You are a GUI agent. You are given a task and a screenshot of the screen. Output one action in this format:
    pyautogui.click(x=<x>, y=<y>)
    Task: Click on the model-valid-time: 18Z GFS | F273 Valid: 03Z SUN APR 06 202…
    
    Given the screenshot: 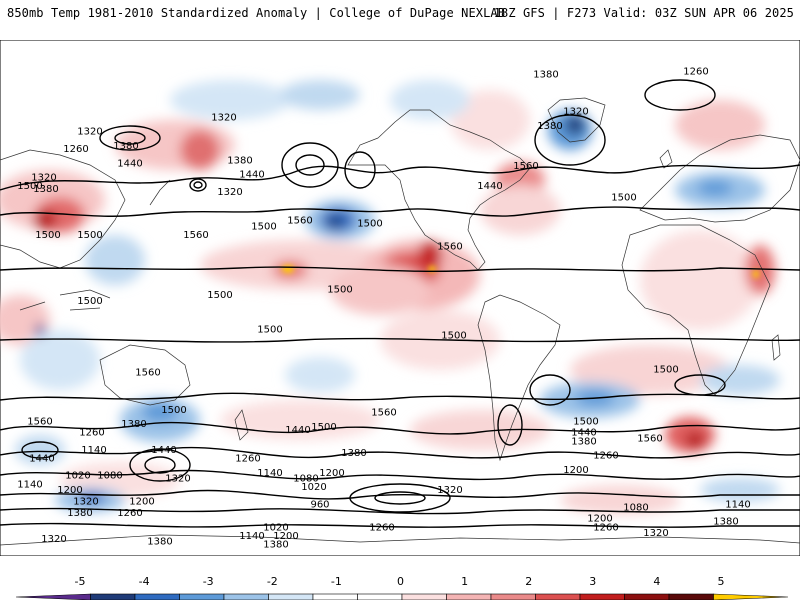 What is the action you would take?
    pyautogui.click(x=643, y=13)
    